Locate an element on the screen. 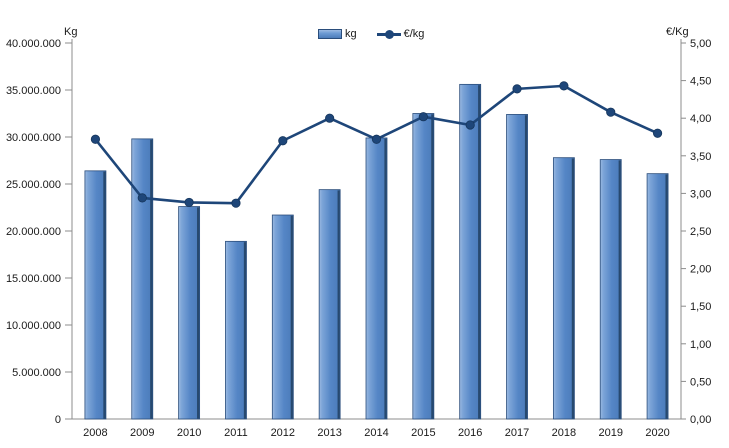  x-axis-label-2014: 2014 is located at coordinates (376, 433).